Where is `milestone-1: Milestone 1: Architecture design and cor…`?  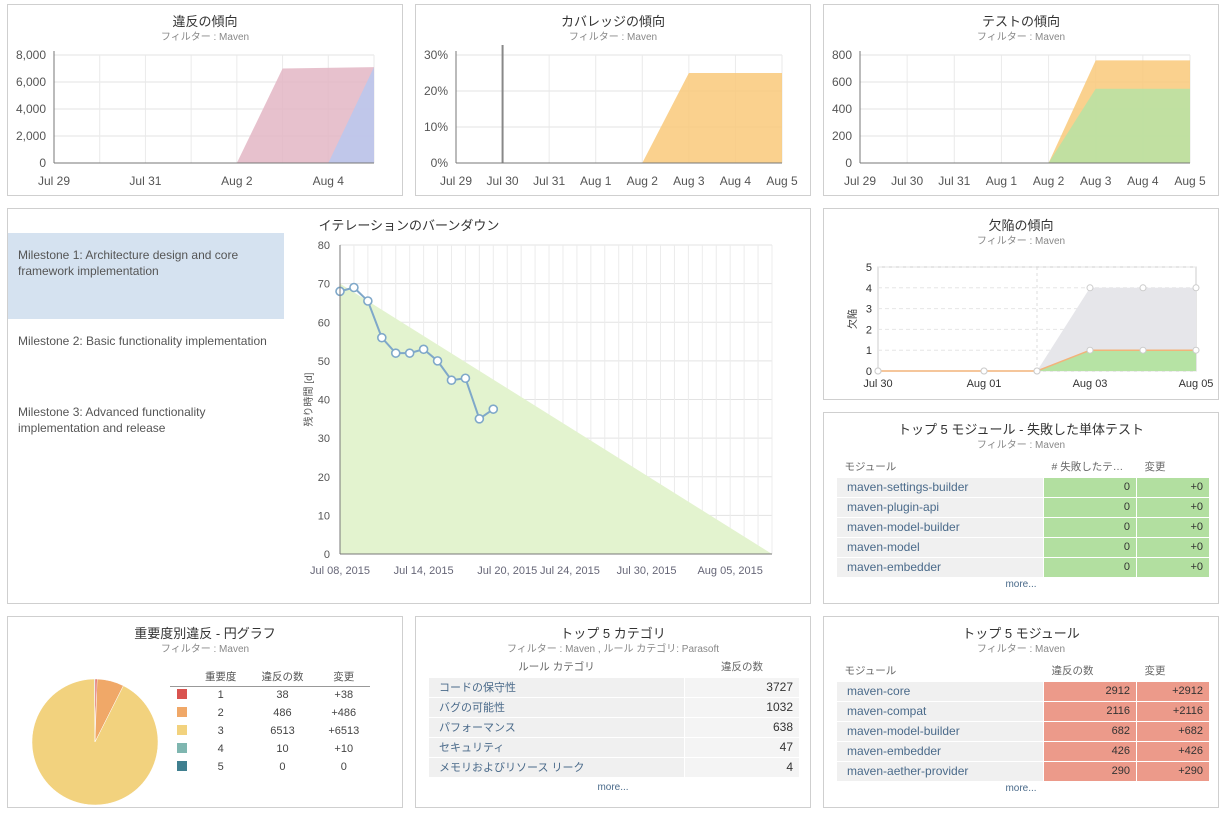 milestone-1: Milestone 1: Architecture design and cor… is located at coordinates (146, 276).